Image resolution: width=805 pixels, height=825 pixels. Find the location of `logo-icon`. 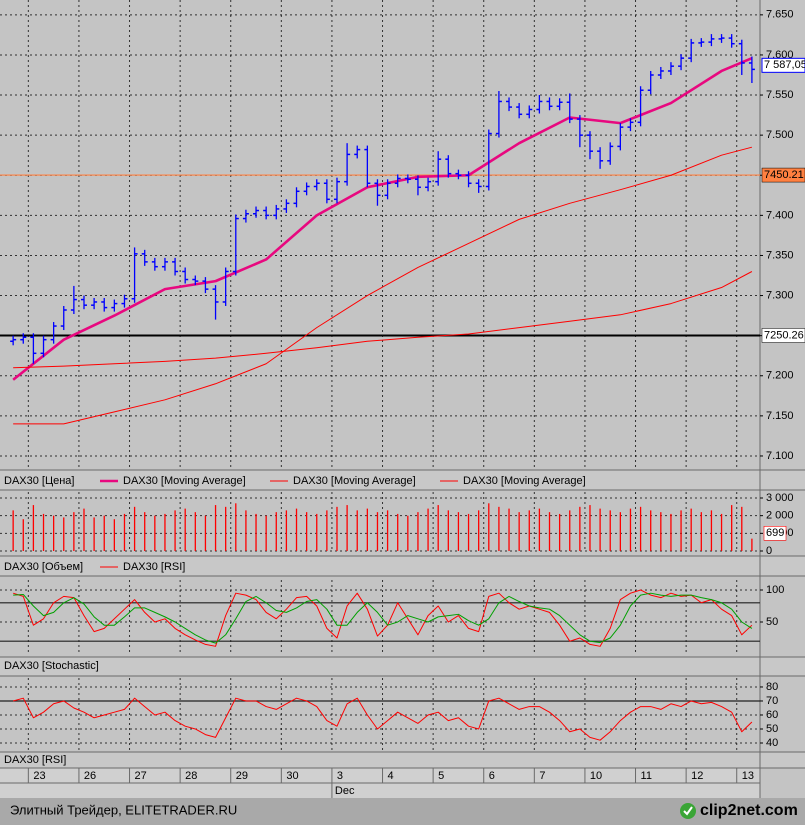

logo-icon is located at coordinates (688, 811).